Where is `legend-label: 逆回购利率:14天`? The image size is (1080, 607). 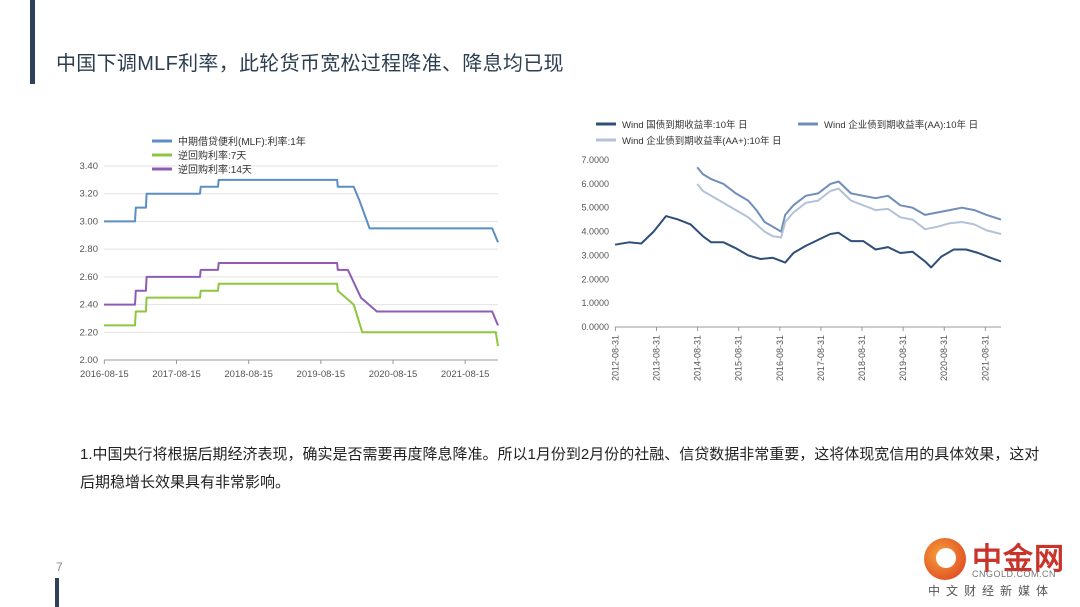
legend-label: 逆回购利率:14天 is located at coordinates (215, 169).